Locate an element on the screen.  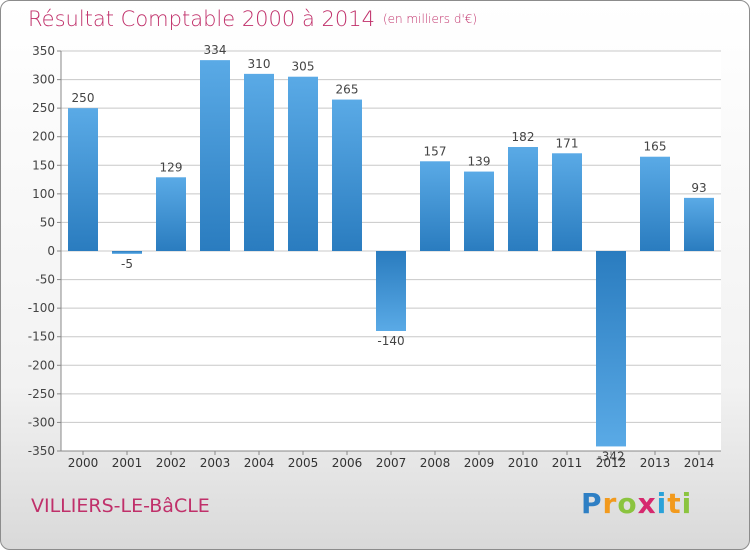
logo-letter: o is located at coordinates (627, 503).